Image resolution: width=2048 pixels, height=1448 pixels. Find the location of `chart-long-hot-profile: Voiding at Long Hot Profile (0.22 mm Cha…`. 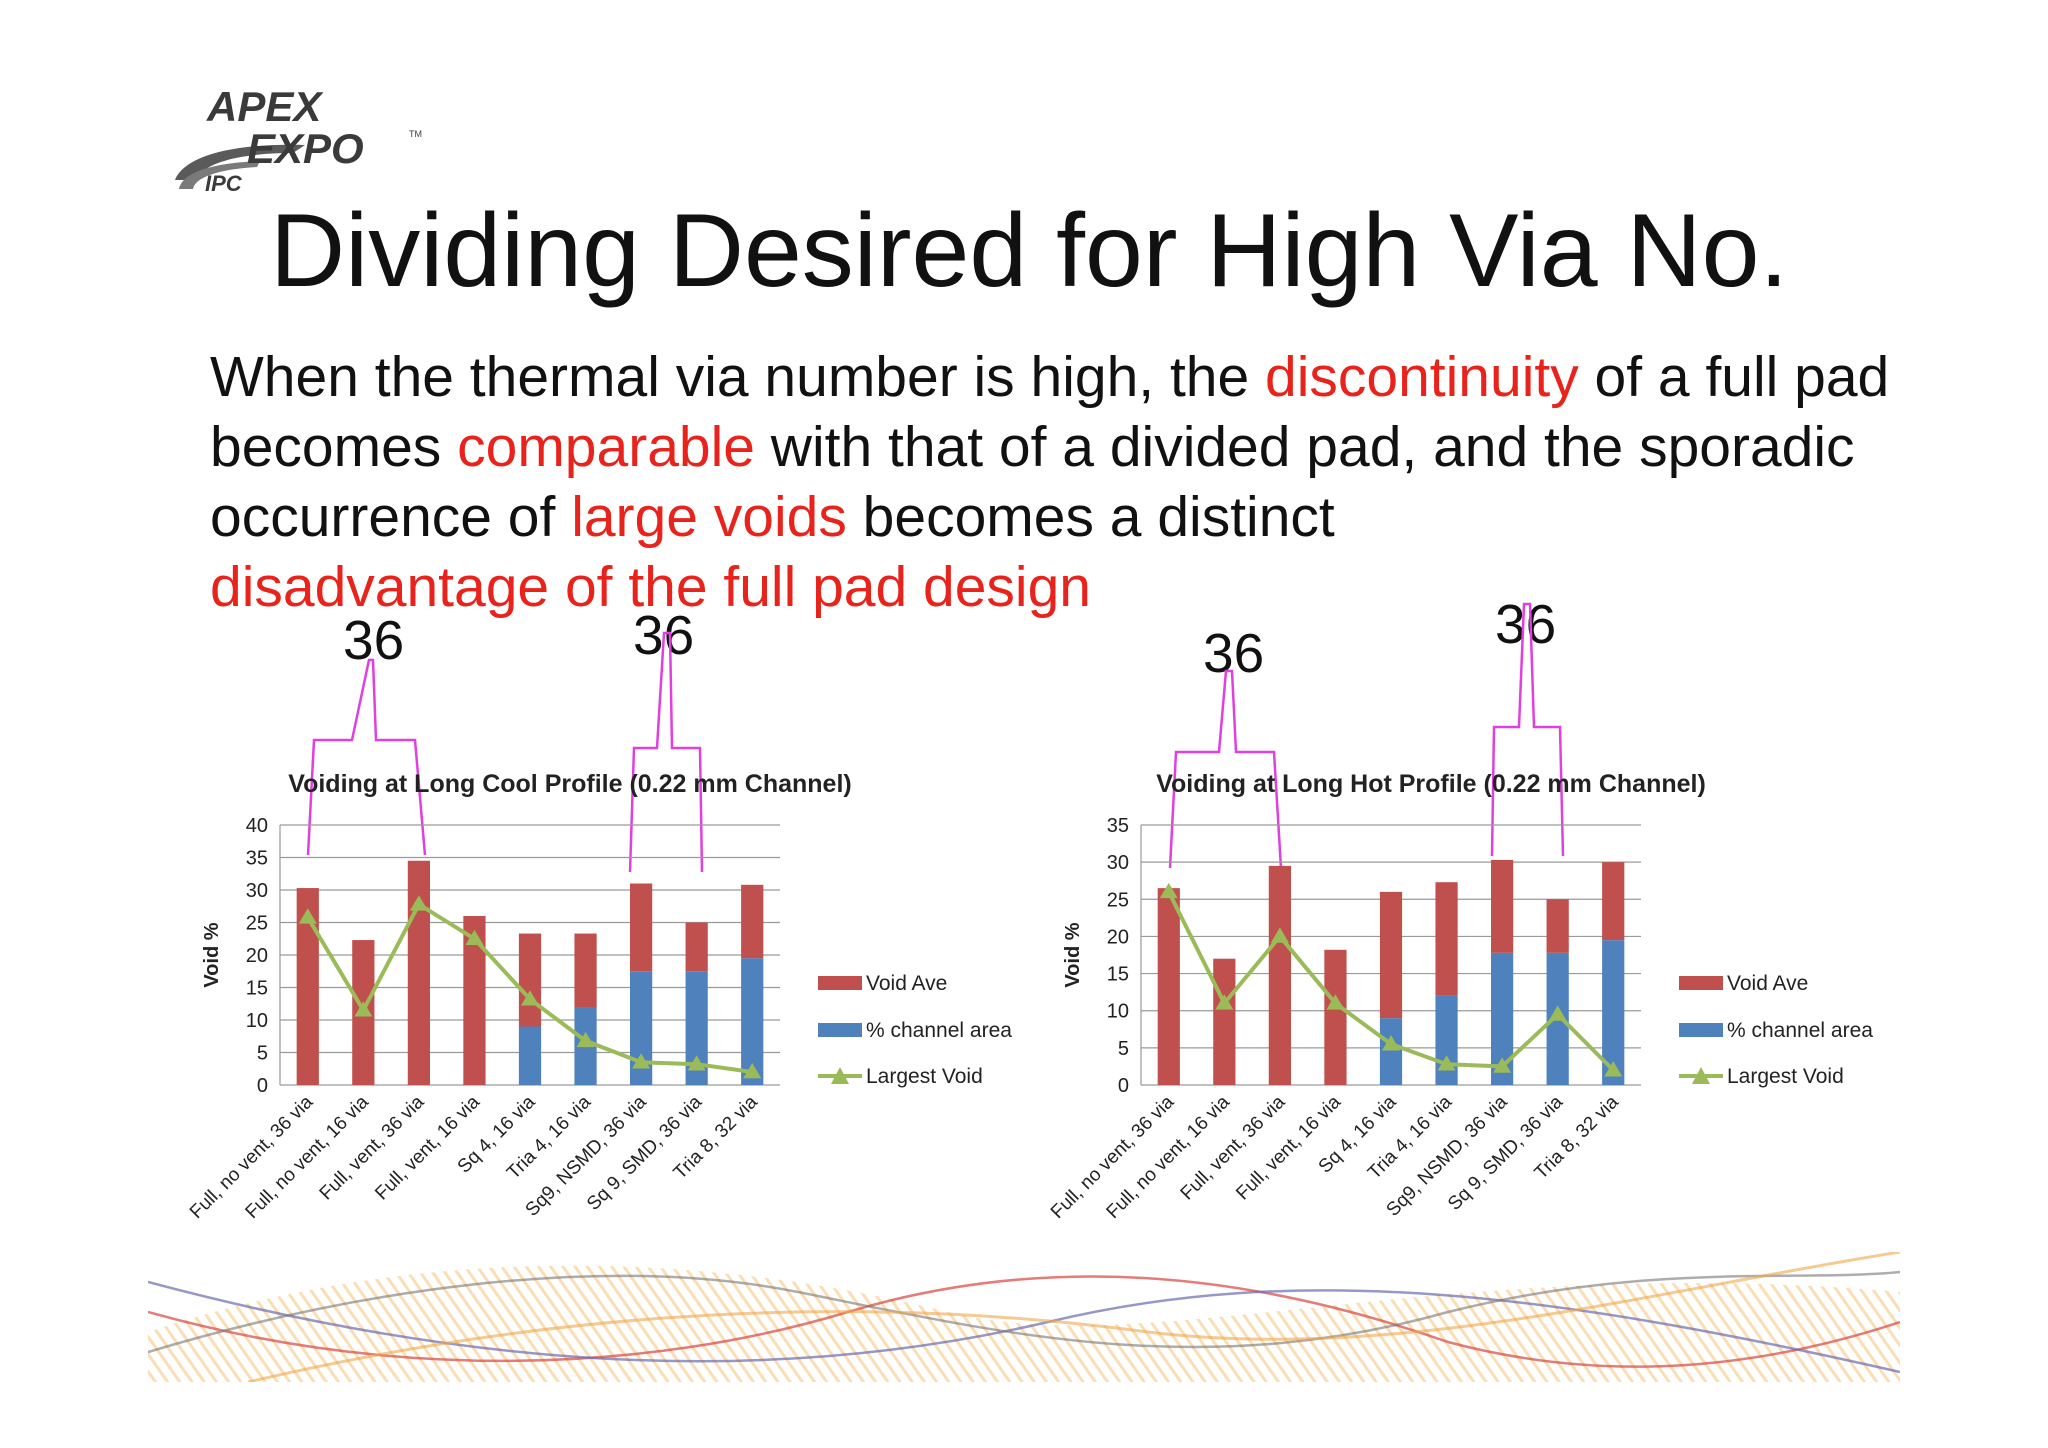

chart-long-hot-profile: Voiding at Long Hot Profile (0.22 mm Cha… is located at coordinates (1460, 996).